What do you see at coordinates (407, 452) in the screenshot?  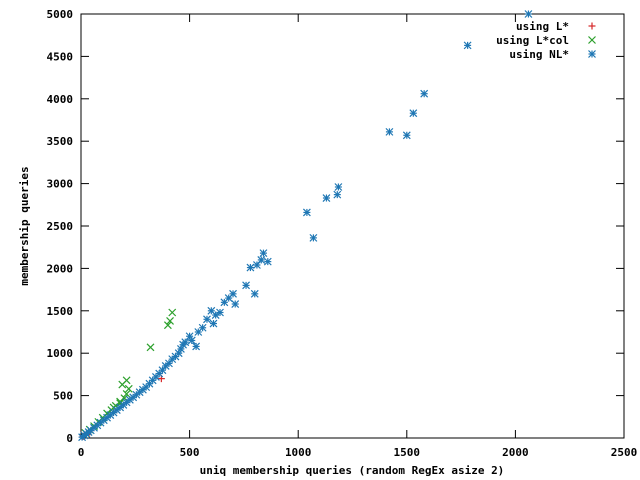 I see `x-tick-label: 1500` at bounding box center [407, 452].